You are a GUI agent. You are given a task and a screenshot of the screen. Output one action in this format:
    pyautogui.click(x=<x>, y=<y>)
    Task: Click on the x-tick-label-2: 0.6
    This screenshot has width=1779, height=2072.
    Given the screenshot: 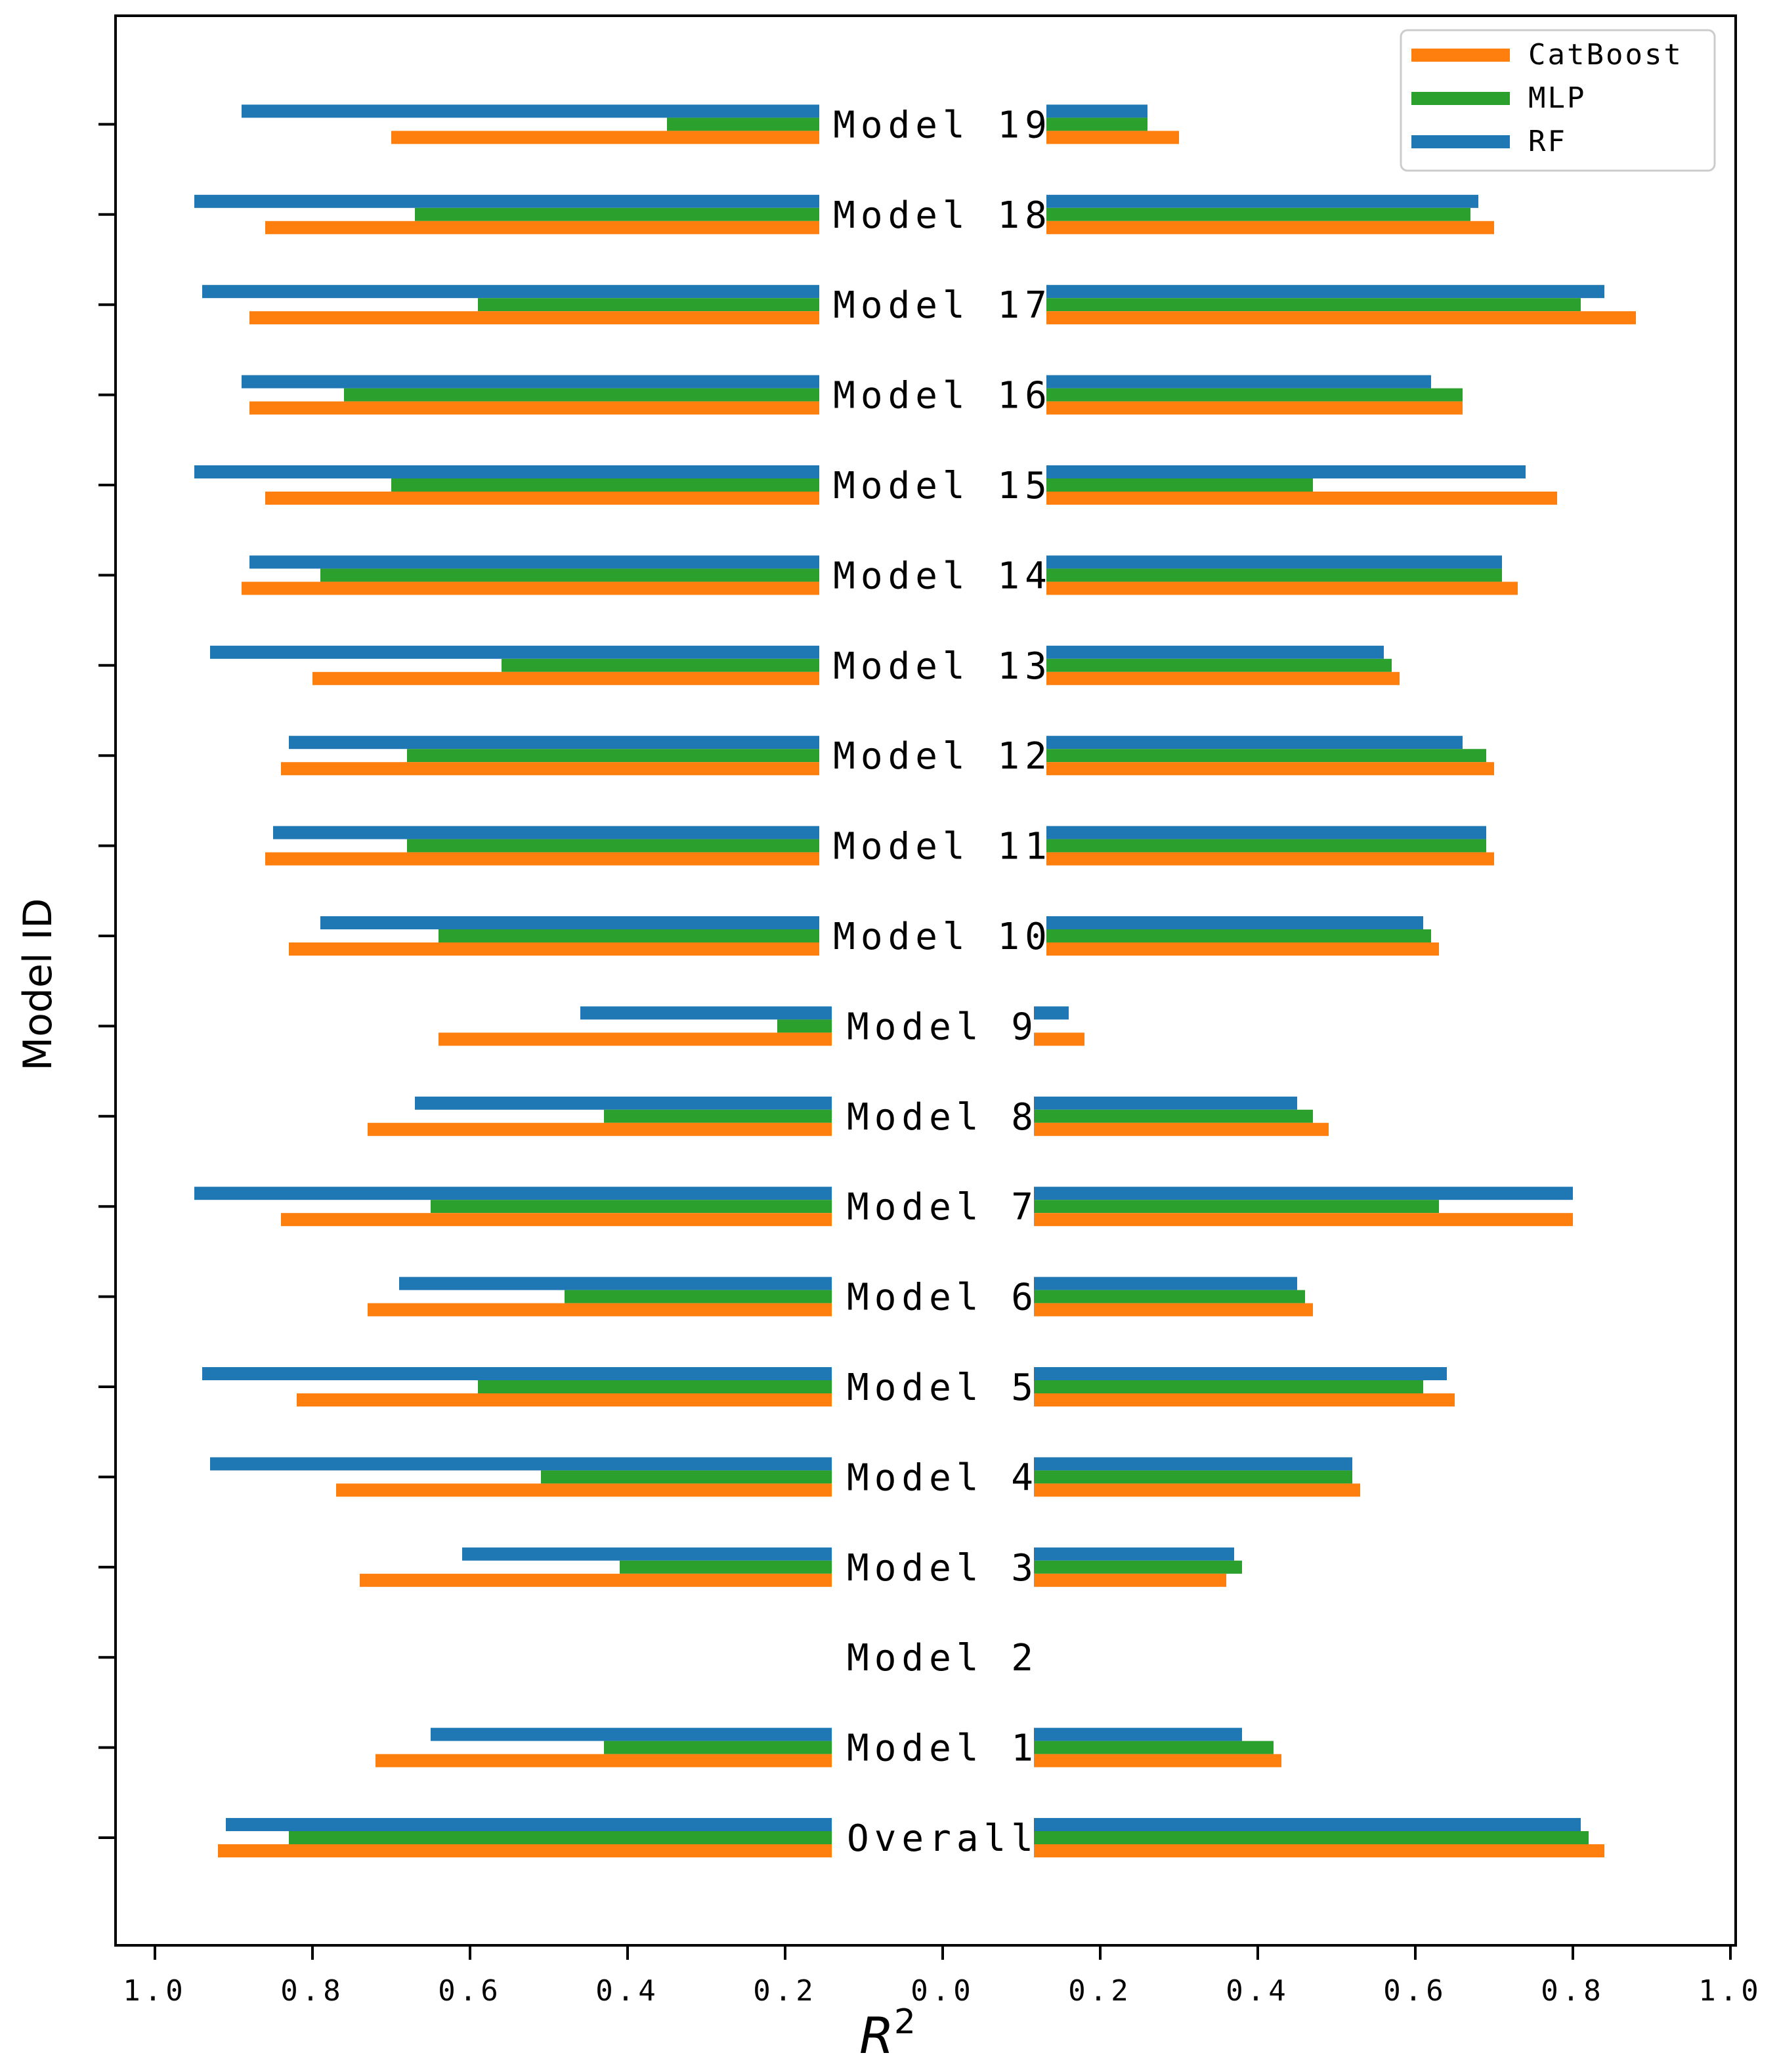 What is the action you would take?
    pyautogui.click(x=470, y=1991)
    